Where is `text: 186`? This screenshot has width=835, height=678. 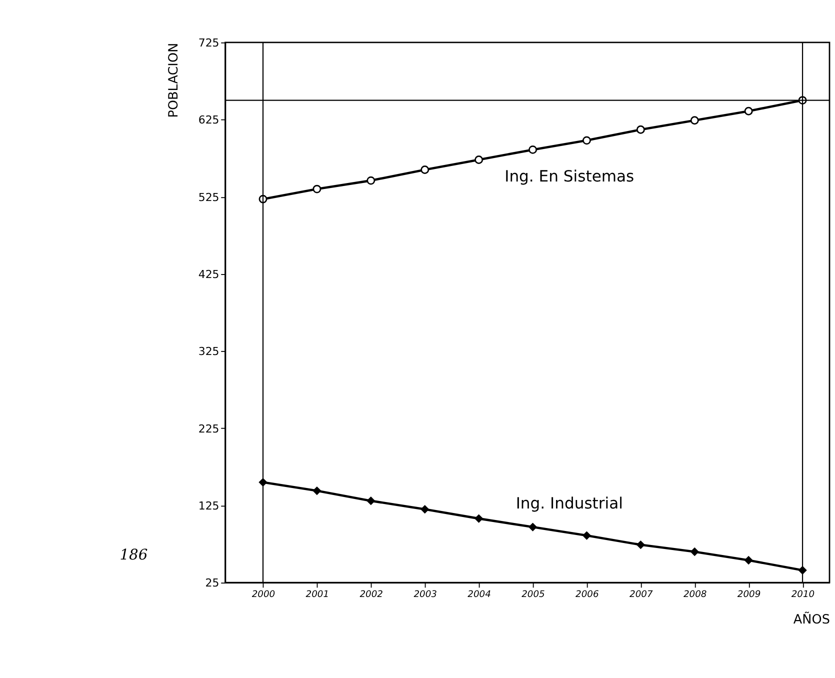 text: 186 is located at coordinates (134, 555).